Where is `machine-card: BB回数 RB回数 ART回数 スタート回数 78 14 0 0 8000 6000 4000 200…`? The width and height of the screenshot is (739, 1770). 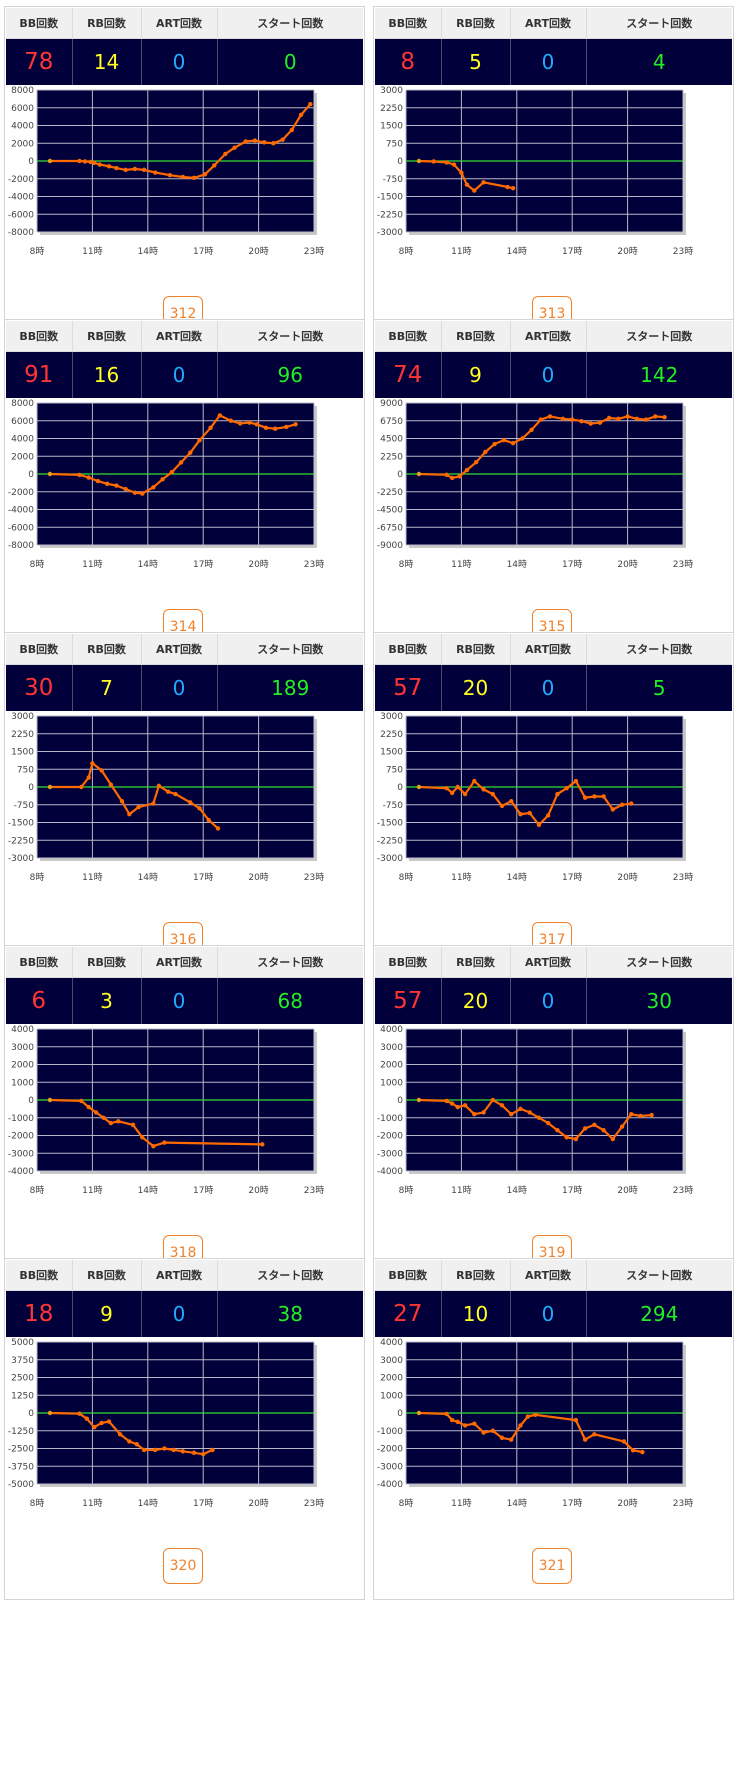 machine-card: BB回数 RB回数 ART回数 スタート回数 78 14 0 0 8000 6000 4000 200… is located at coordinates (184, 177).